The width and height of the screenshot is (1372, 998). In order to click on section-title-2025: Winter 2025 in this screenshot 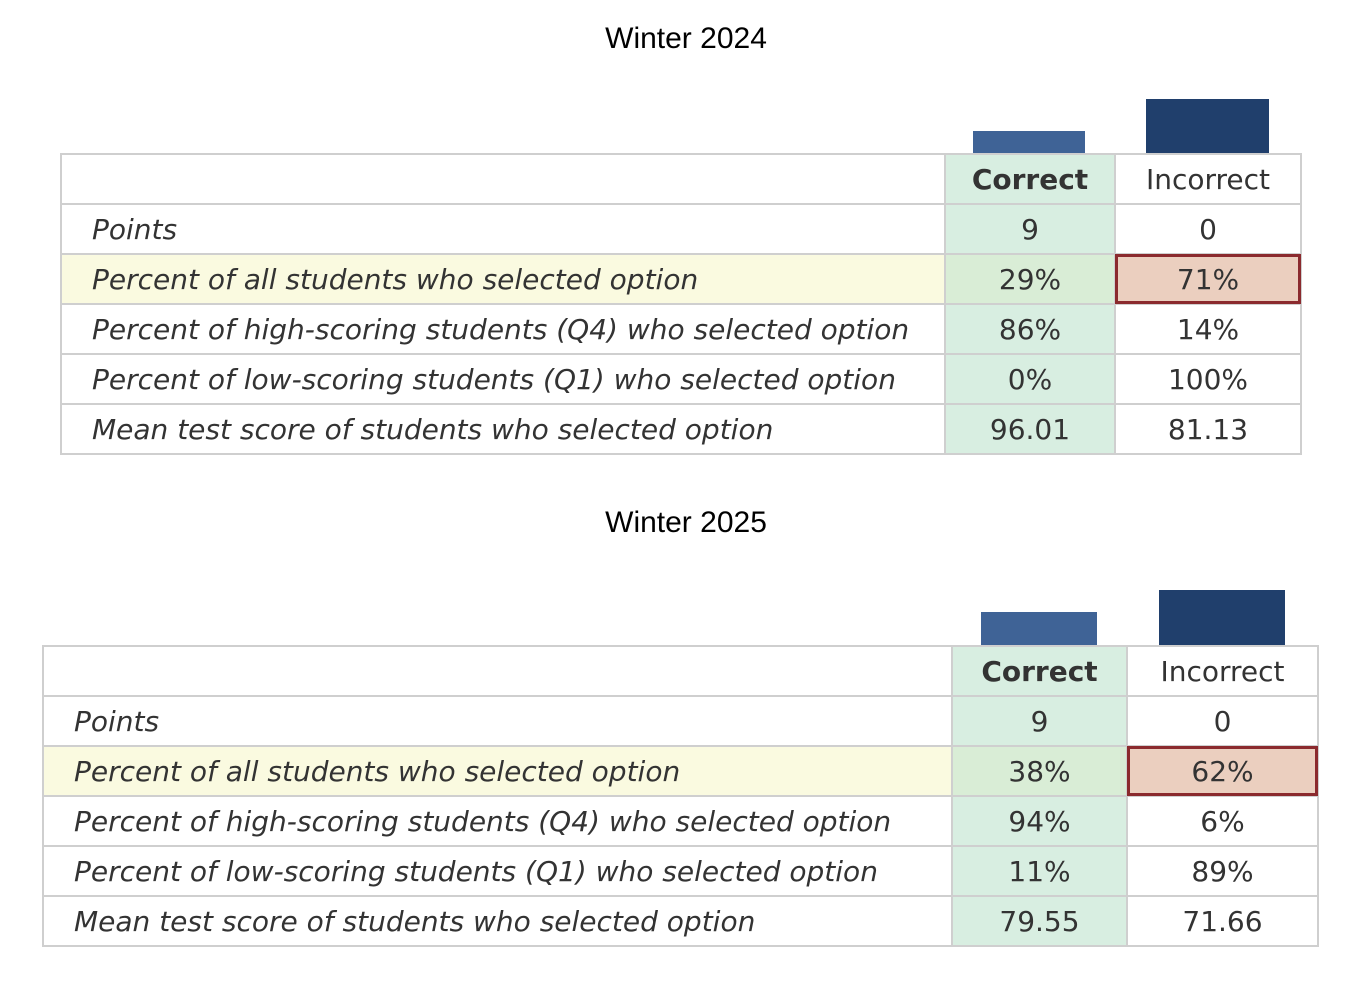, I will do `click(686, 522)`.